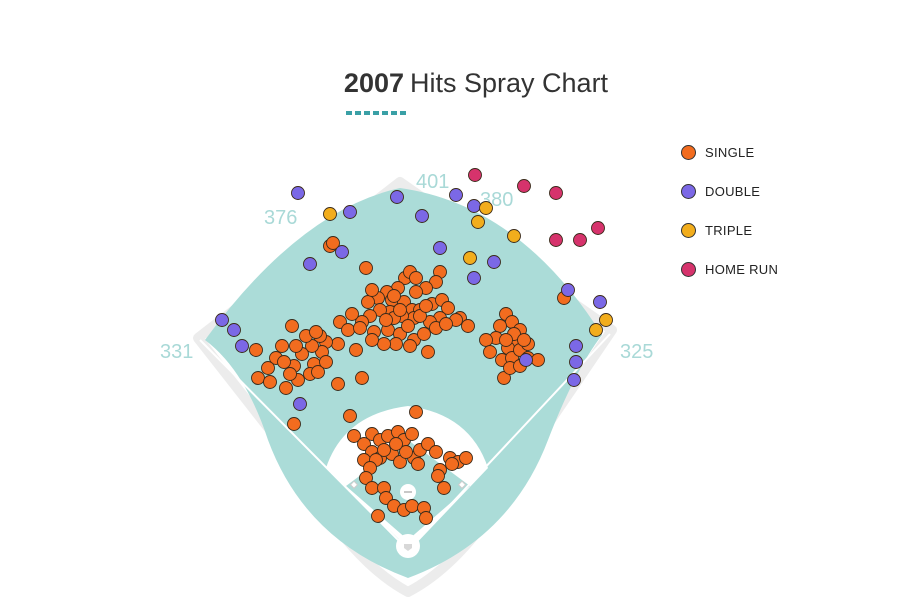 The height and width of the screenshot is (600, 900). Describe the element at coordinates (729, 152) in the screenshot. I see `legend-item-single: SINGLE` at that location.